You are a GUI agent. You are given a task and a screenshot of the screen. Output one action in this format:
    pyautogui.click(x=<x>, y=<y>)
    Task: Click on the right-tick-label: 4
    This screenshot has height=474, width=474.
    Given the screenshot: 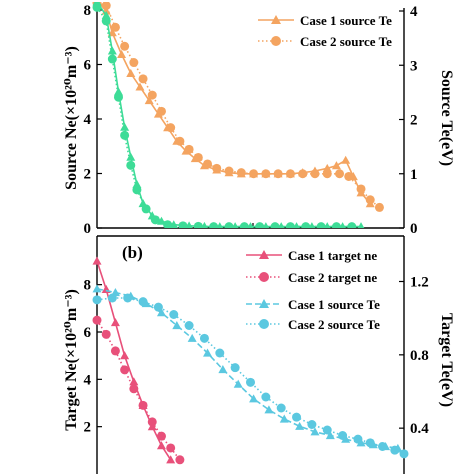 What is the action you would take?
    pyautogui.click(x=414, y=12)
    